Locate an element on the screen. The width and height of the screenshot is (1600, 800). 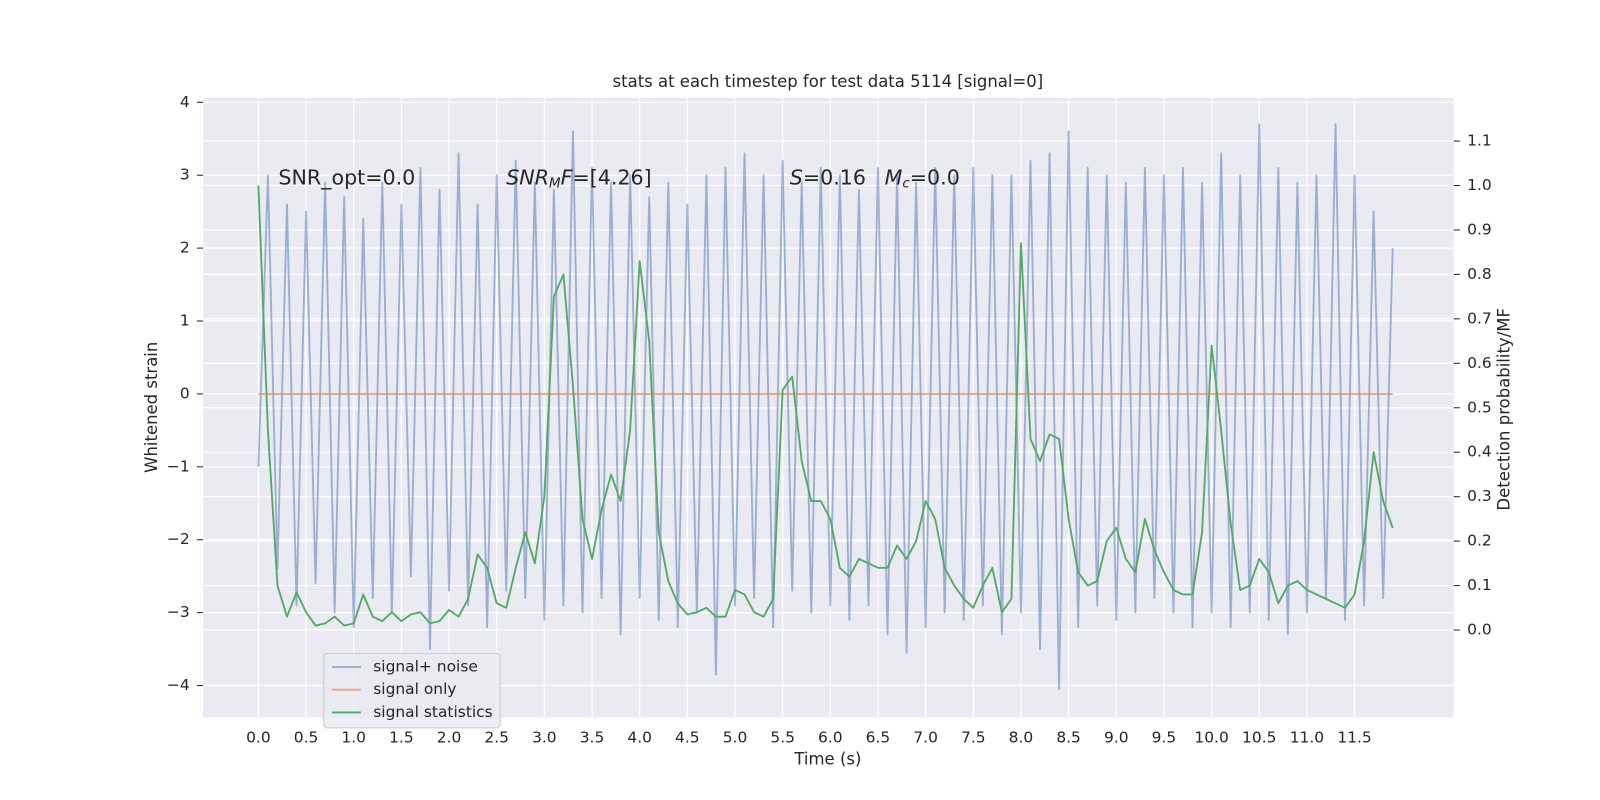
annotation: SNR_opt=0.0 is located at coordinates (346, 177).